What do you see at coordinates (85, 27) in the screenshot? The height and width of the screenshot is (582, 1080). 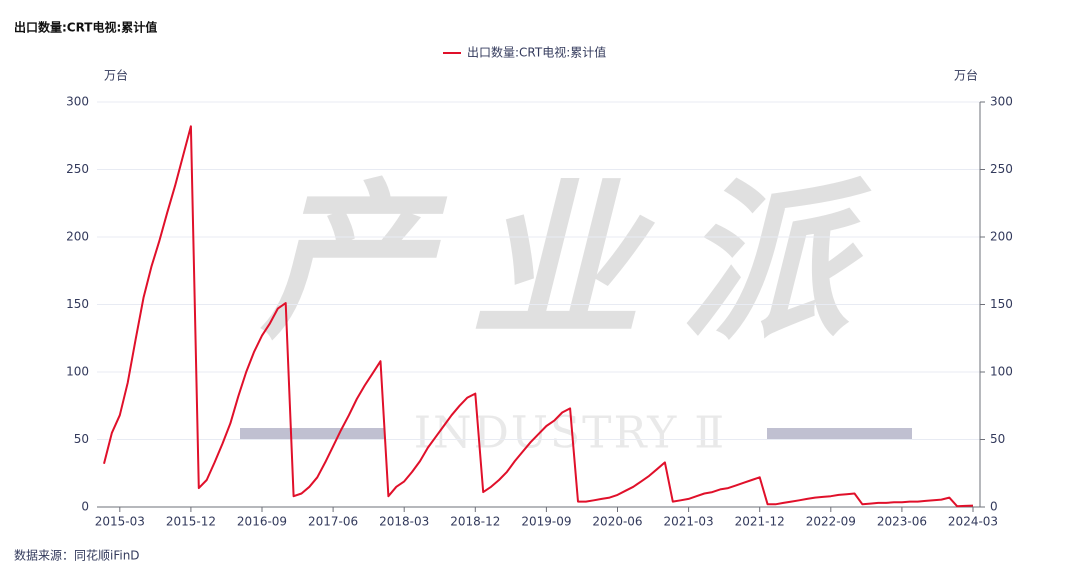 I see `chart-title: 出口数量:CRT电视:累计值` at bounding box center [85, 27].